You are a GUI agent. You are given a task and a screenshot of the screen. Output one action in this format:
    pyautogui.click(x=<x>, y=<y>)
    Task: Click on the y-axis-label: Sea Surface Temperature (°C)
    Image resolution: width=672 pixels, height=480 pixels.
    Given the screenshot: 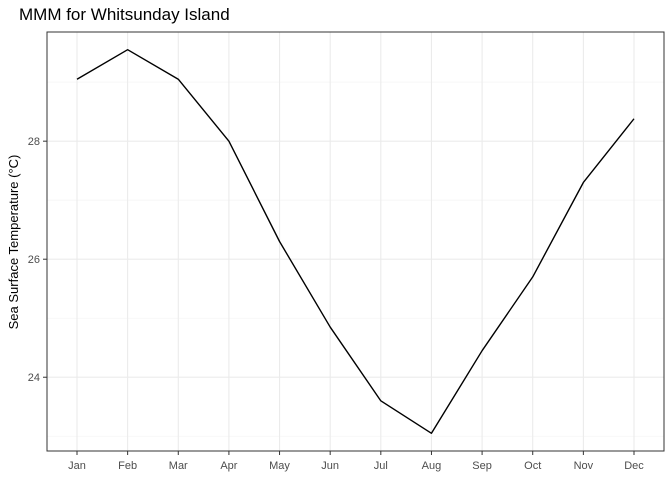 What is the action you would take?
    pyautogui.click(x=13, y=242)
    